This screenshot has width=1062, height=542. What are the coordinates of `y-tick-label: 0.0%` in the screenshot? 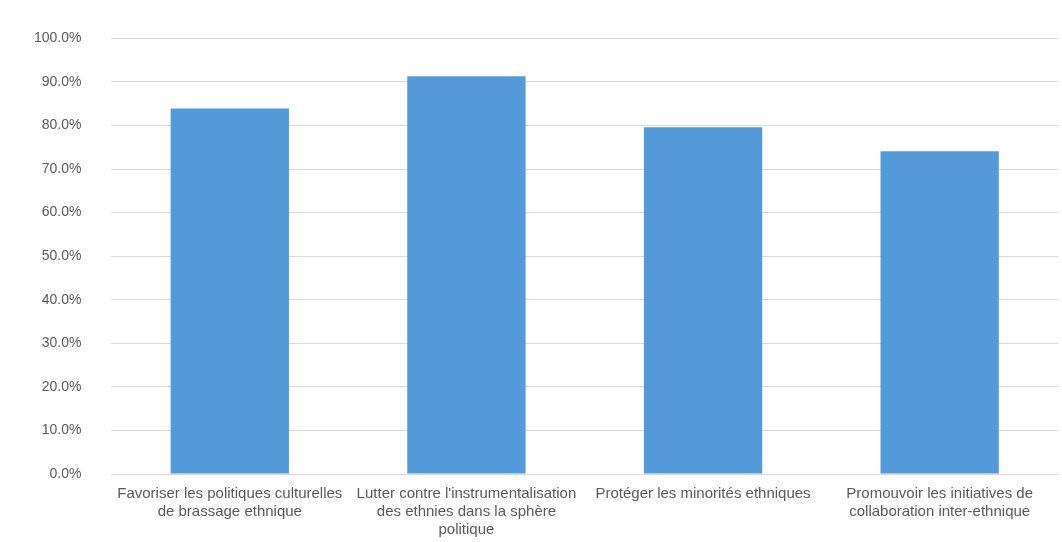 It's located at (65, 472).